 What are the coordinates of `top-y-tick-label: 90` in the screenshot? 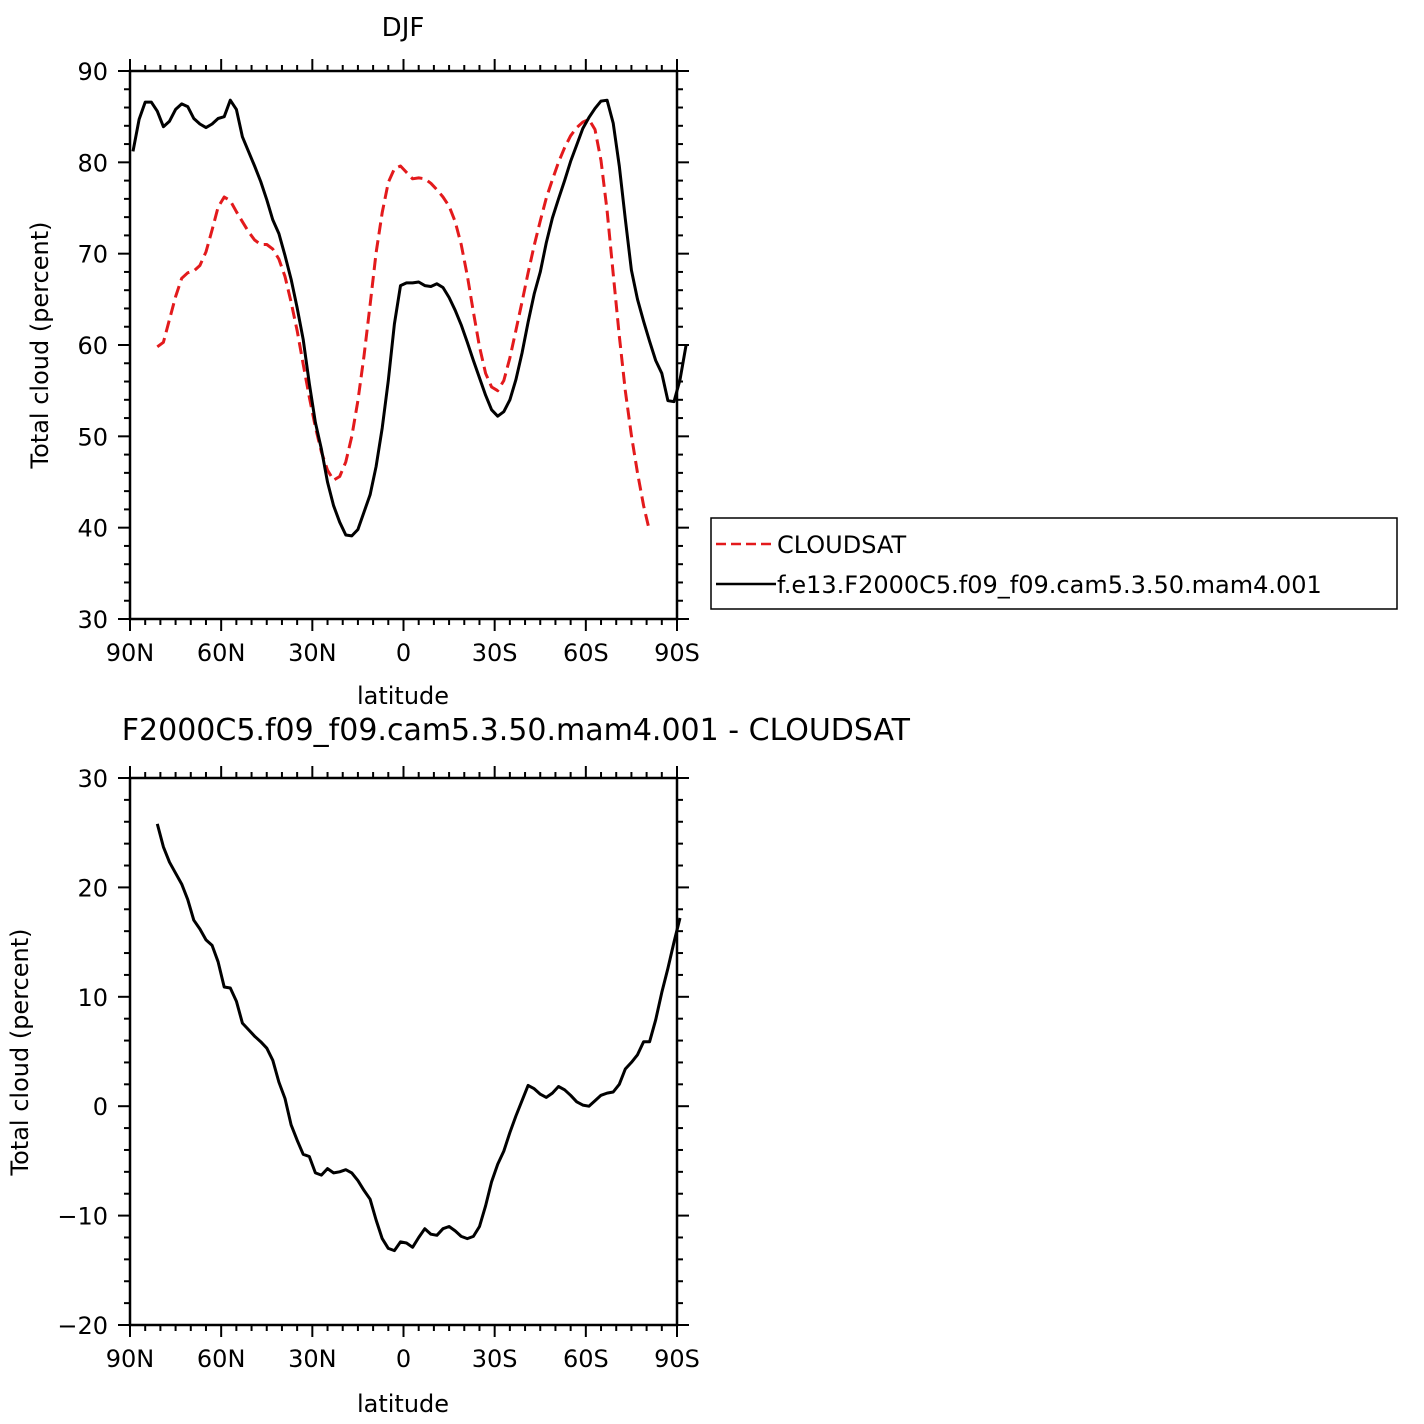 It's located at (92, 72).